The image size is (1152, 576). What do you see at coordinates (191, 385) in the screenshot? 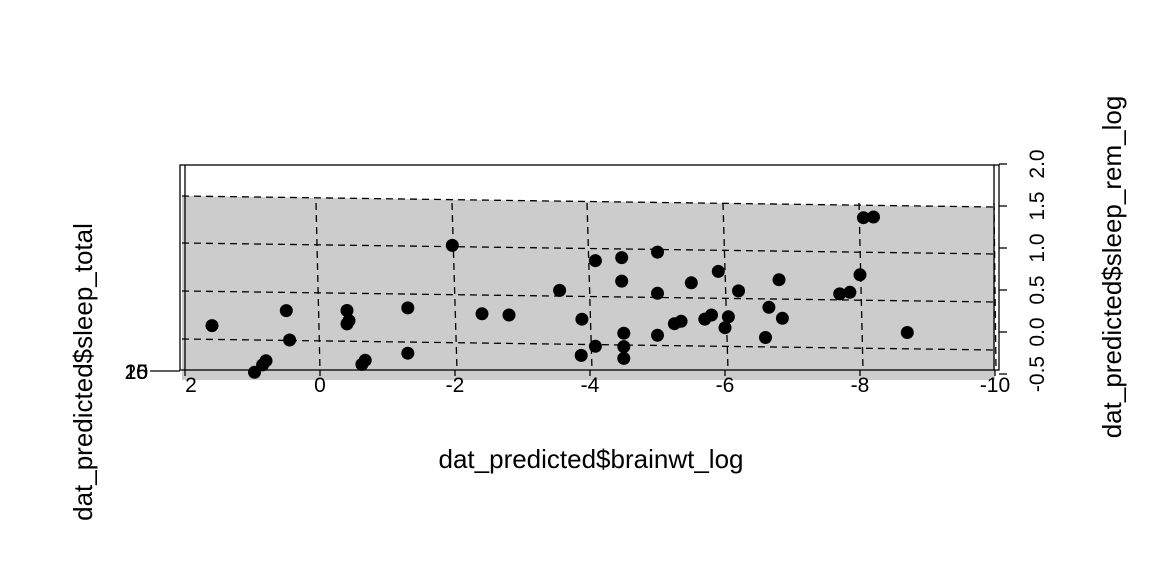
I see `x-tick-label: 2` at bounding box center [191, 385].